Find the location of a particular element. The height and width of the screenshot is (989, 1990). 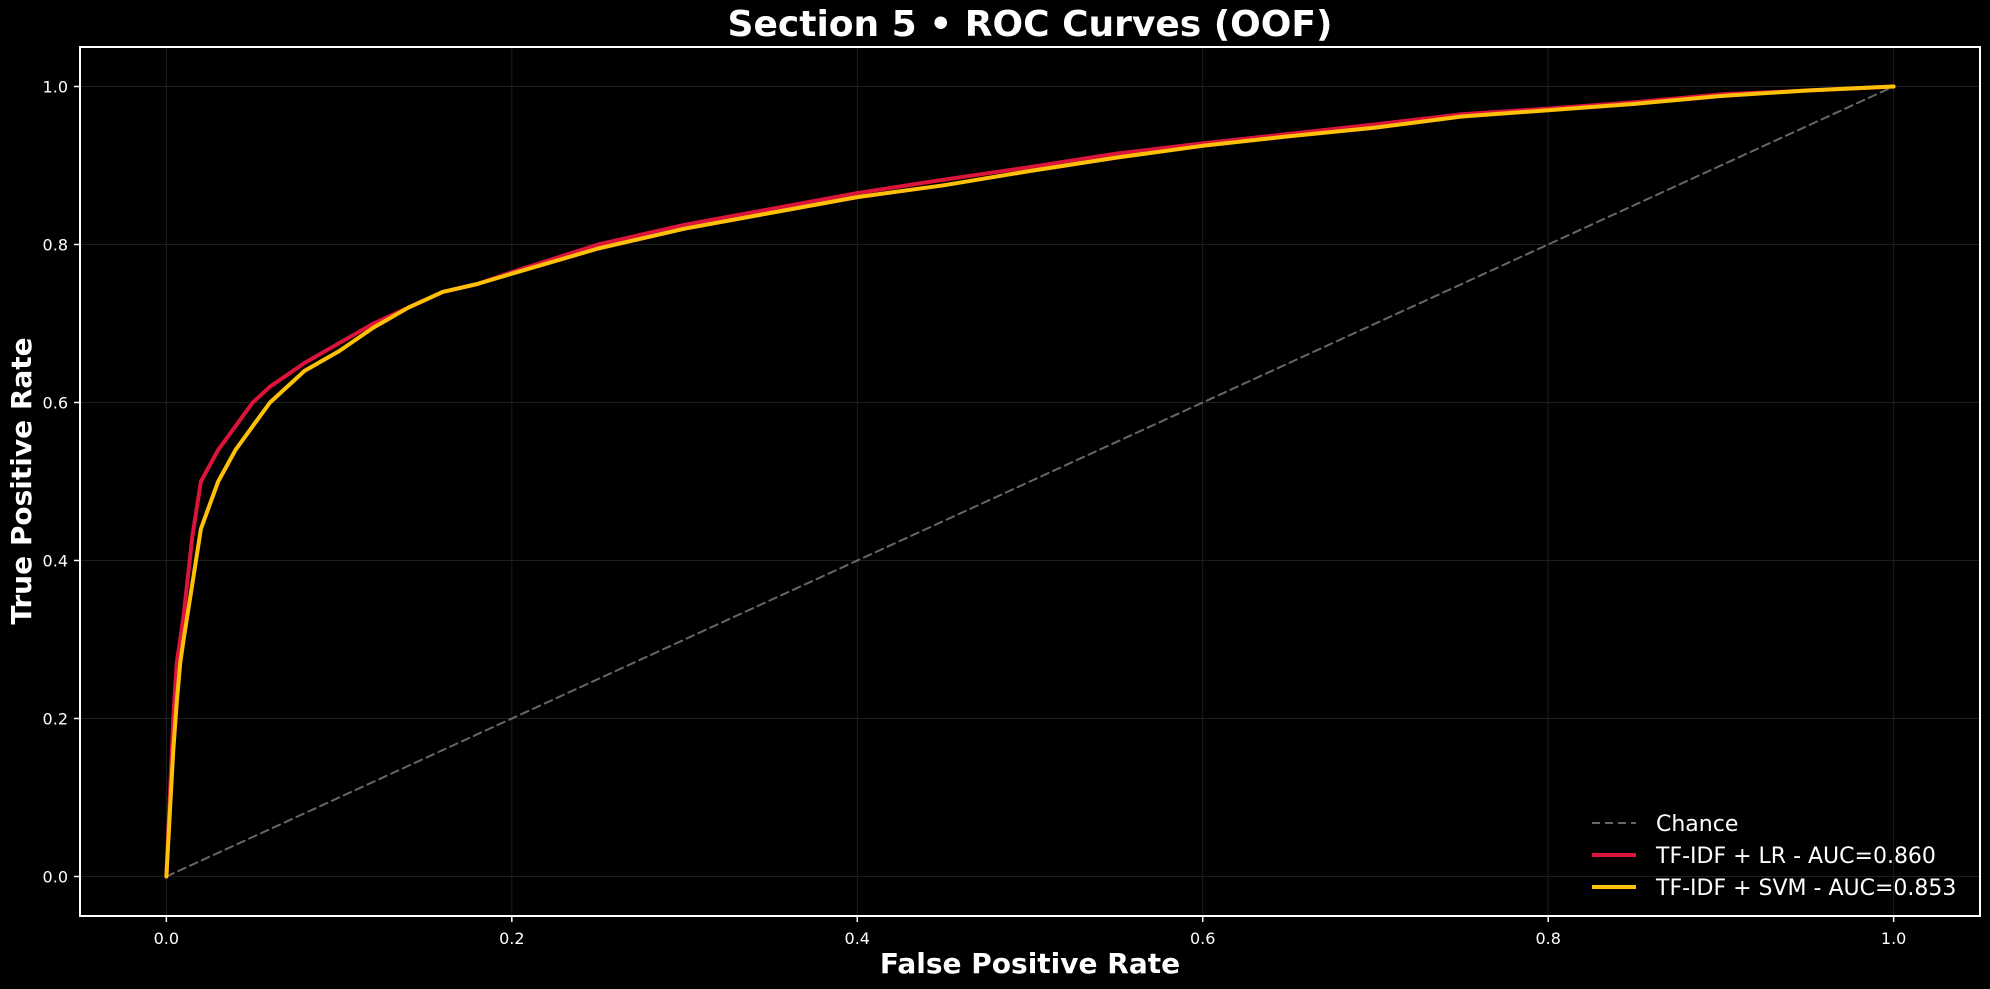

chart-title: Section 5 • ROC Curves (OOF) is located at coordinates (1030, 24).